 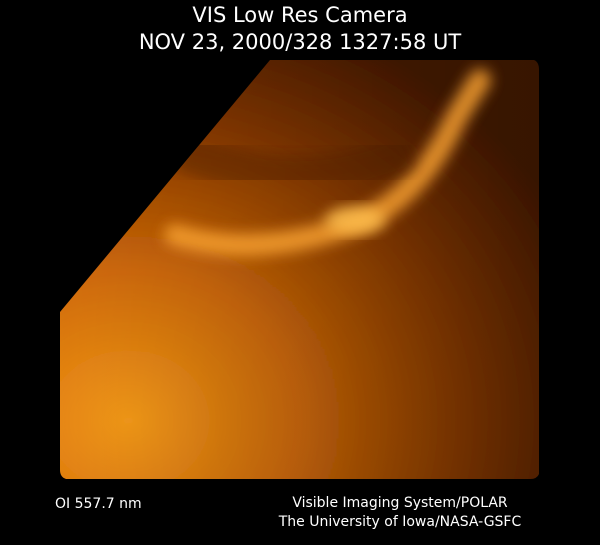 I want to click on credit: The University of Iowa/NASA-GSFC, so click(x=400, y=522).